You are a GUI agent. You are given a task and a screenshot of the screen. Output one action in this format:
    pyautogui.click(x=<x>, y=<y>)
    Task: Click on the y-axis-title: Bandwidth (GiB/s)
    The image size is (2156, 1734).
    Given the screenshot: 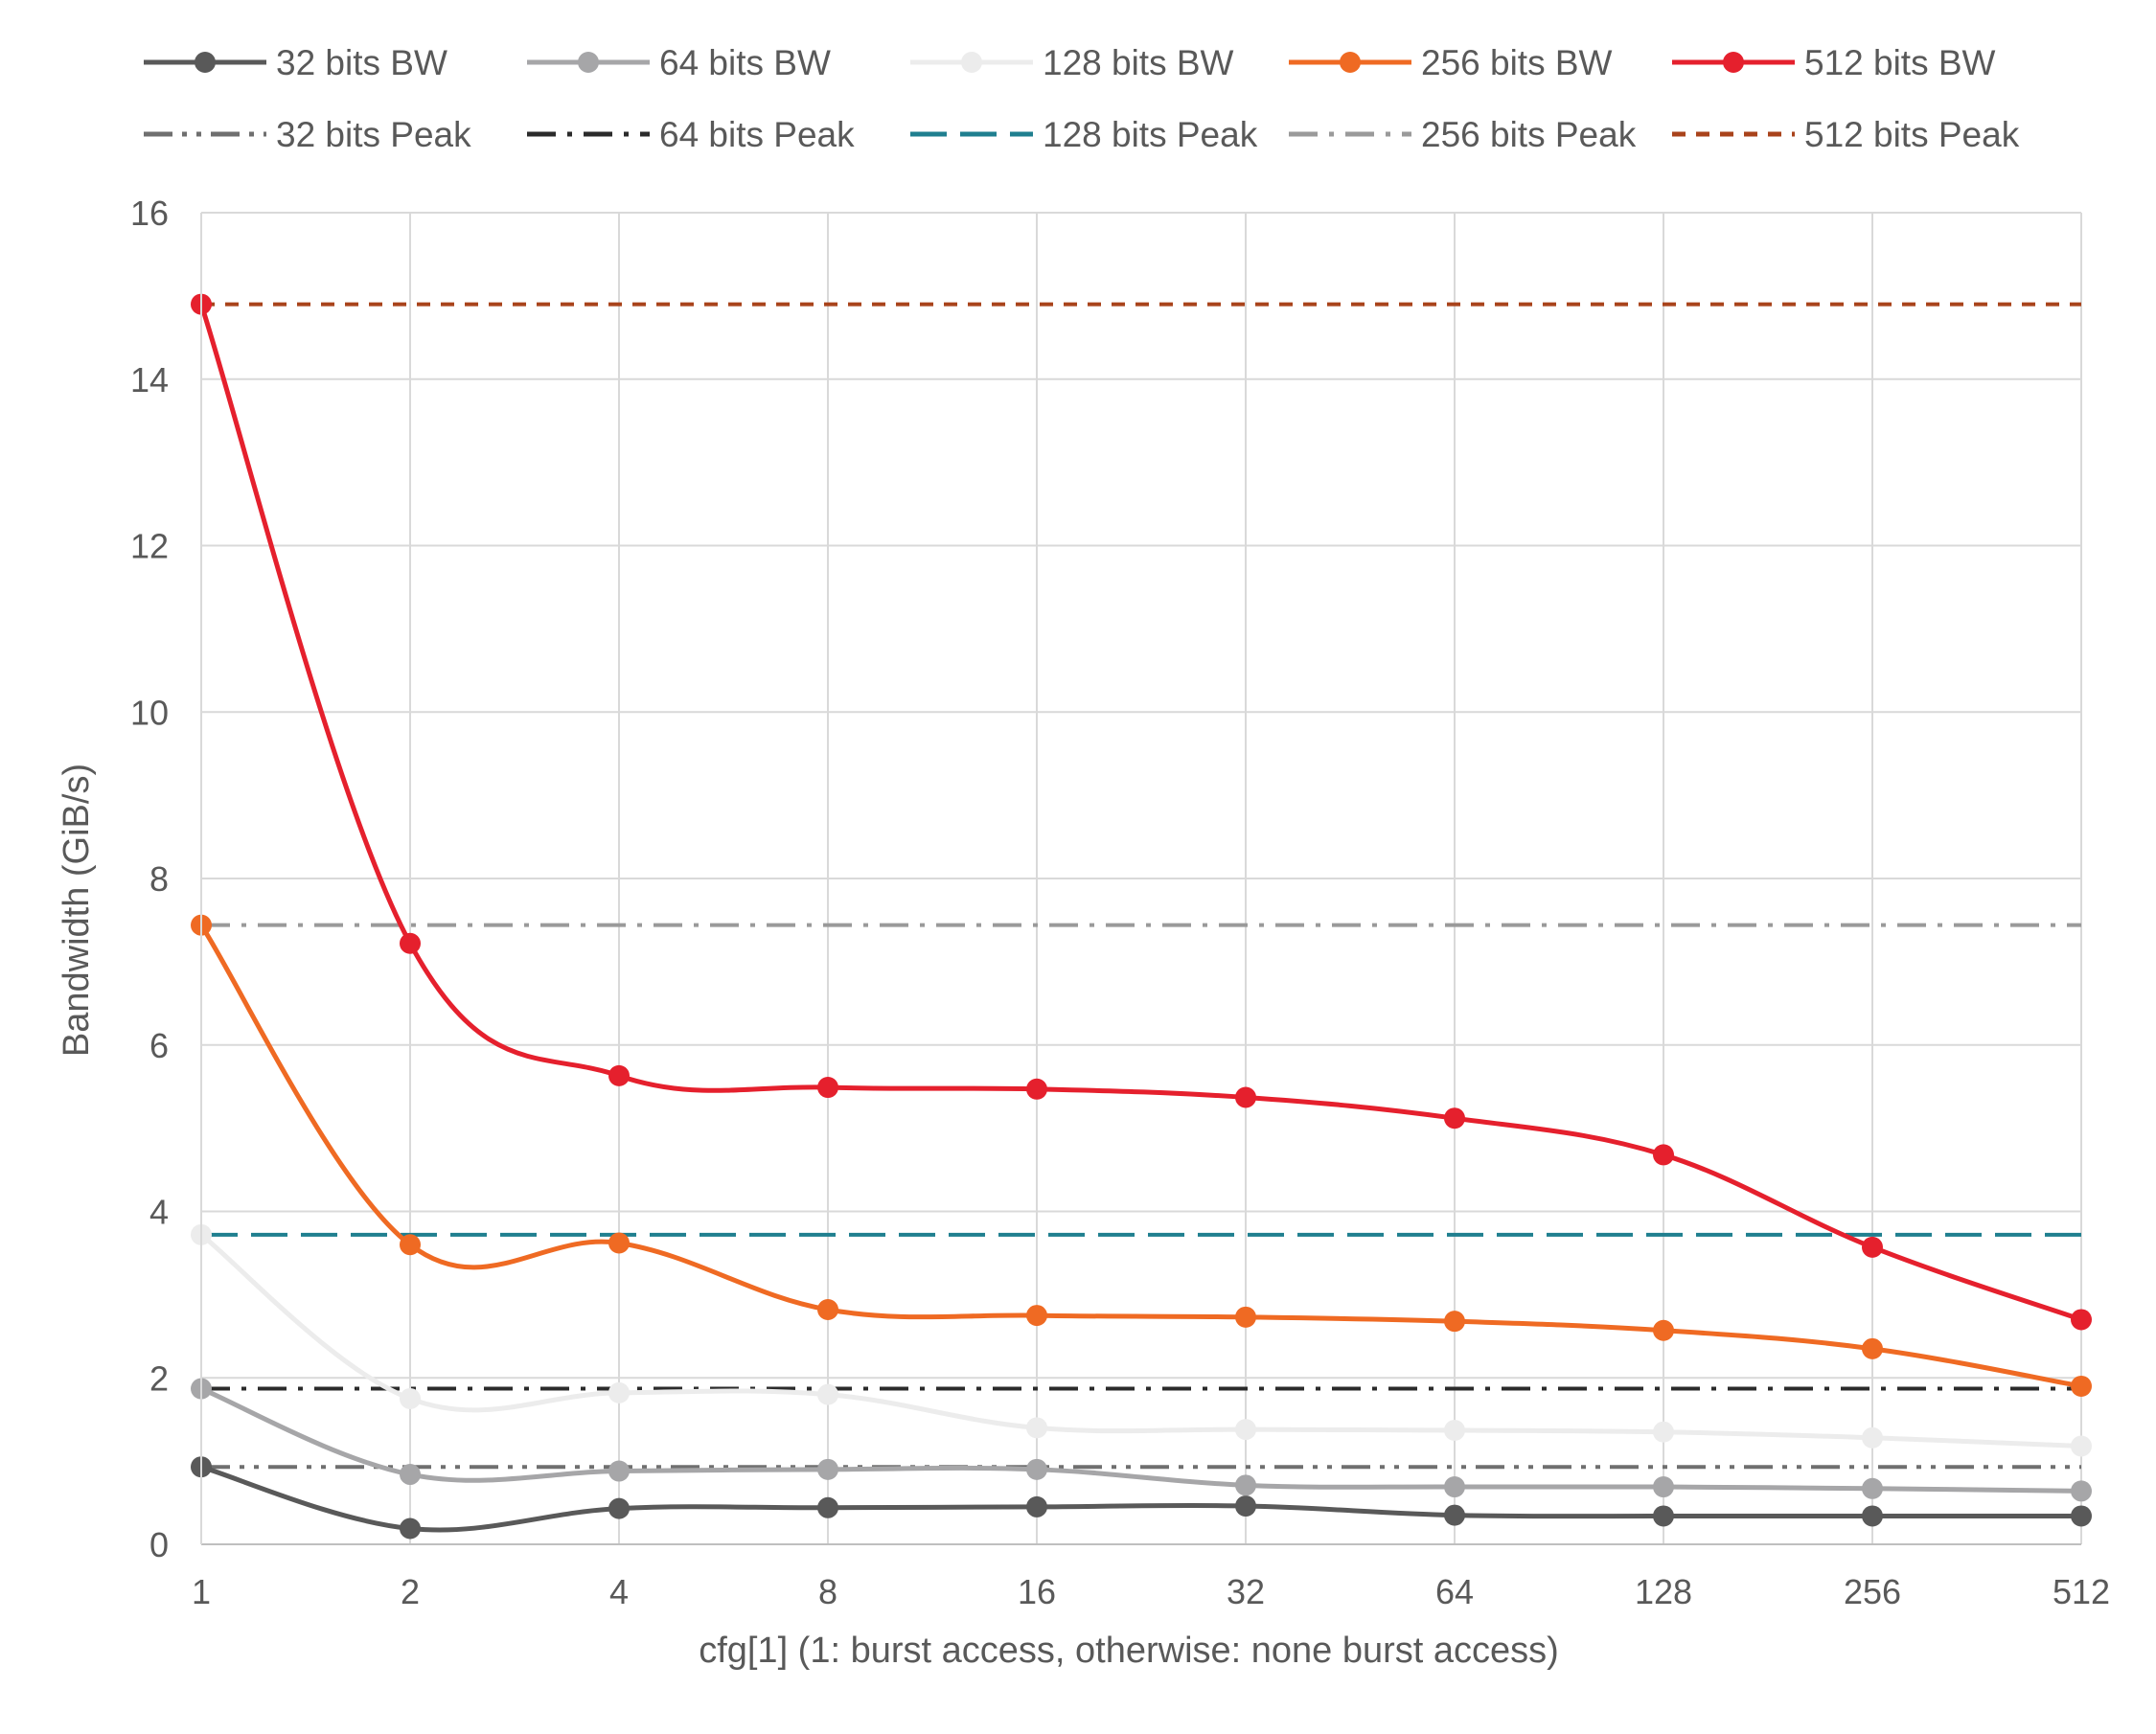 What is the action you would take?
    pyautogui.click(x=77, y=911)
    